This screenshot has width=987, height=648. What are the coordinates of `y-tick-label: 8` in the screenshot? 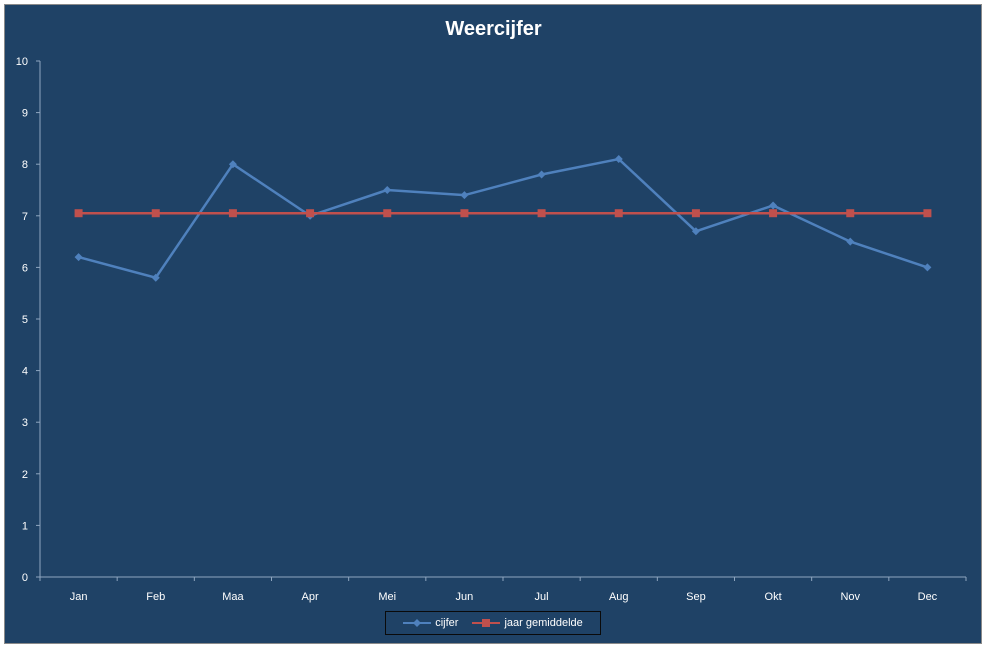 It's located at (25, 165).